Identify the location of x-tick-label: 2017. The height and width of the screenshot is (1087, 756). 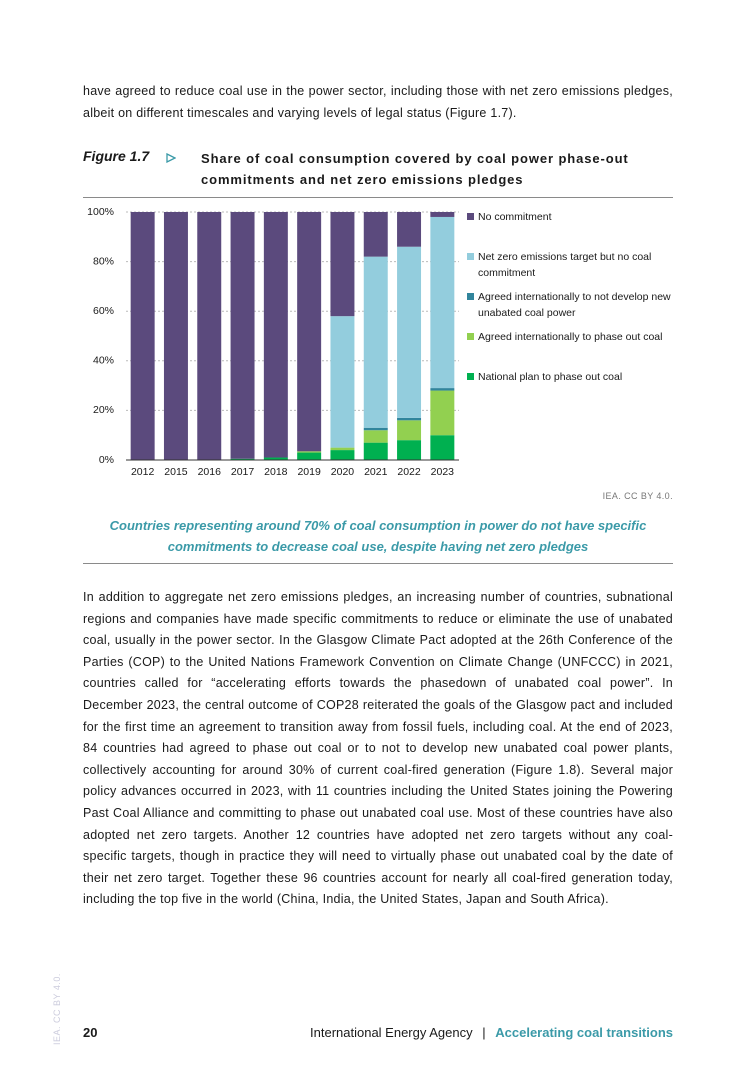
(243, 472).